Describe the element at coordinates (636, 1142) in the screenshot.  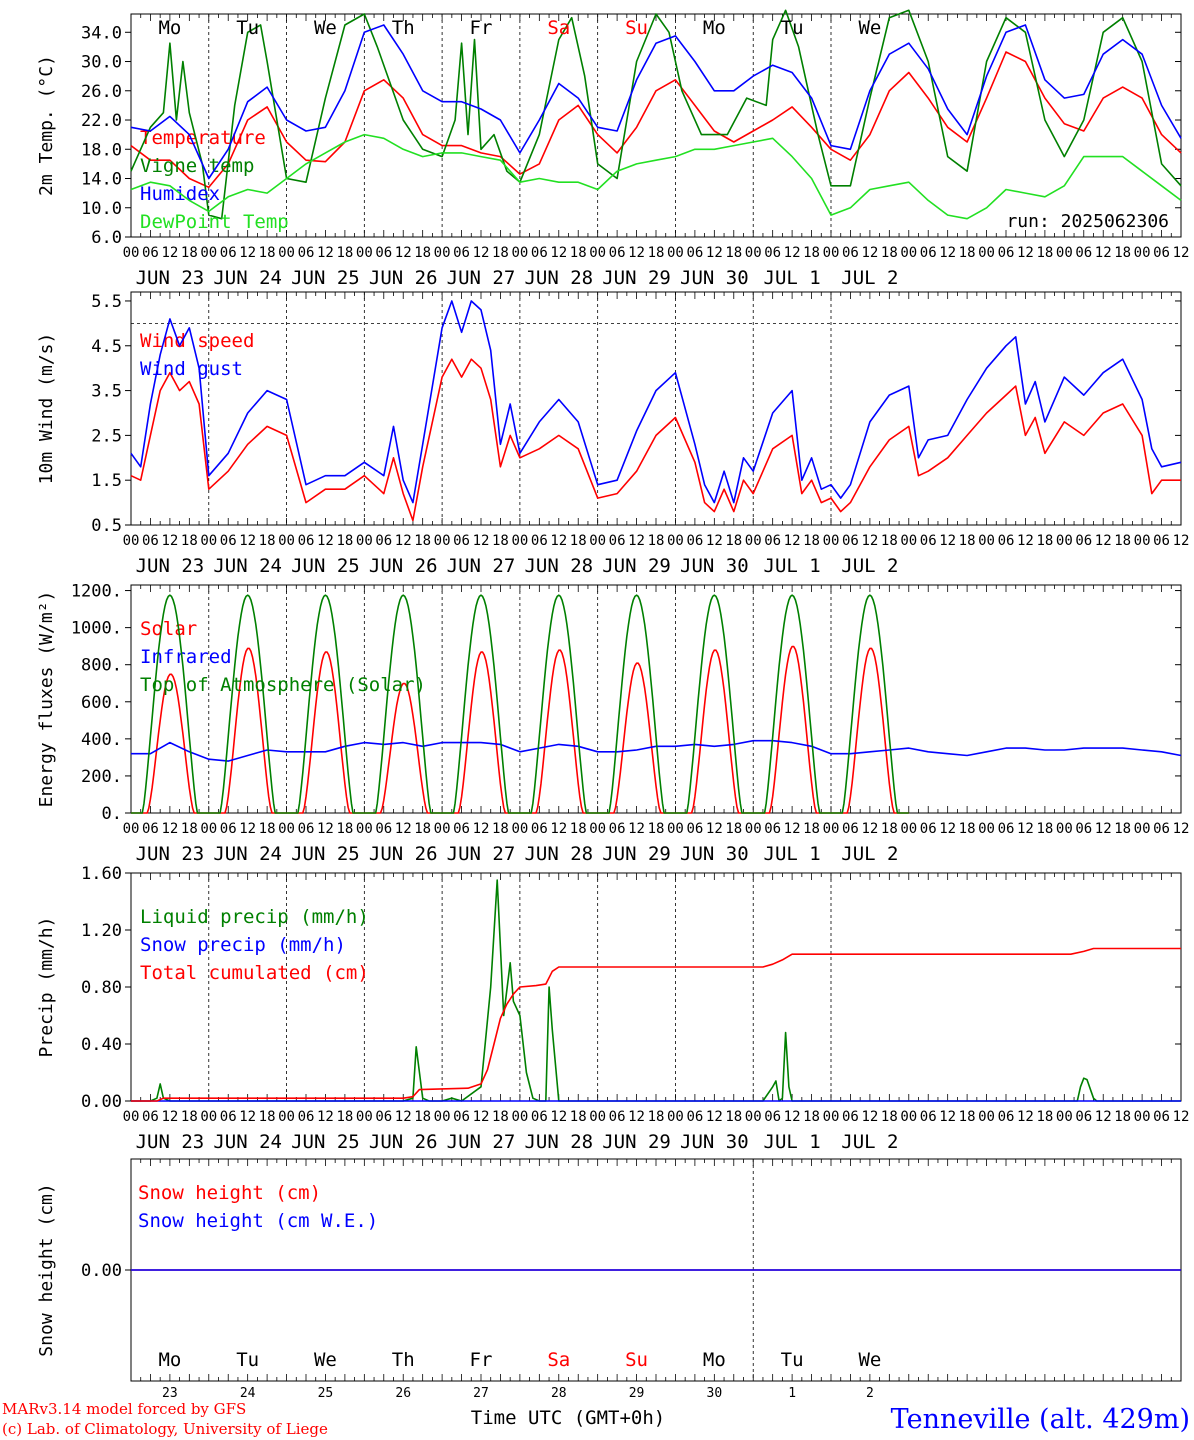
I see `day-label: JUN 29` at that location.